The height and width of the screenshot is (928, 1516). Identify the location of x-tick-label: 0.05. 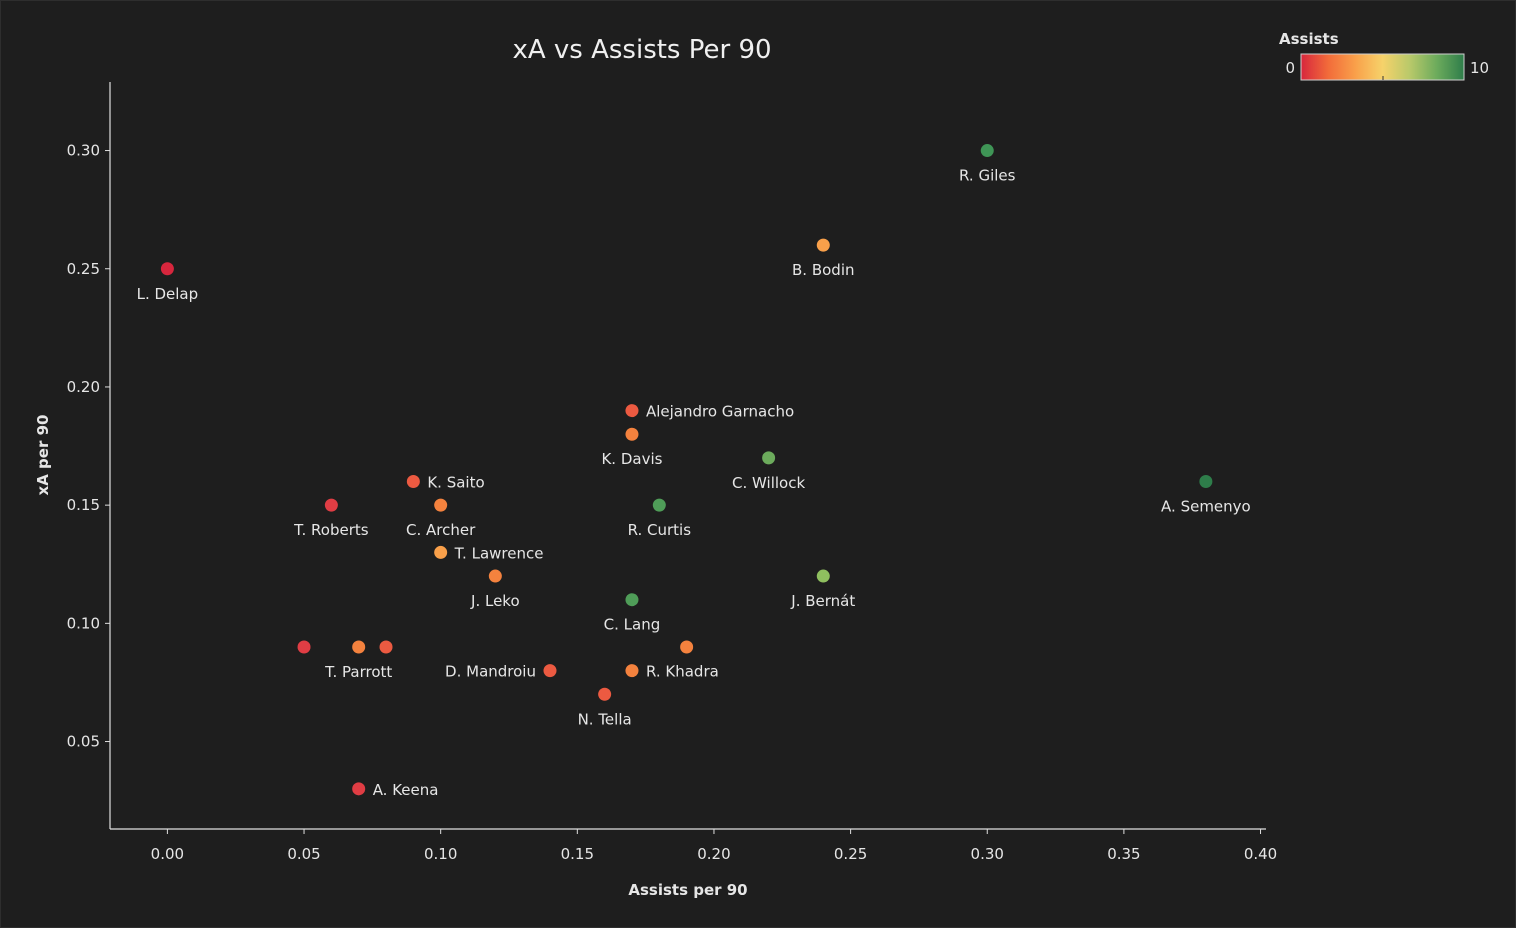
(303, 854).